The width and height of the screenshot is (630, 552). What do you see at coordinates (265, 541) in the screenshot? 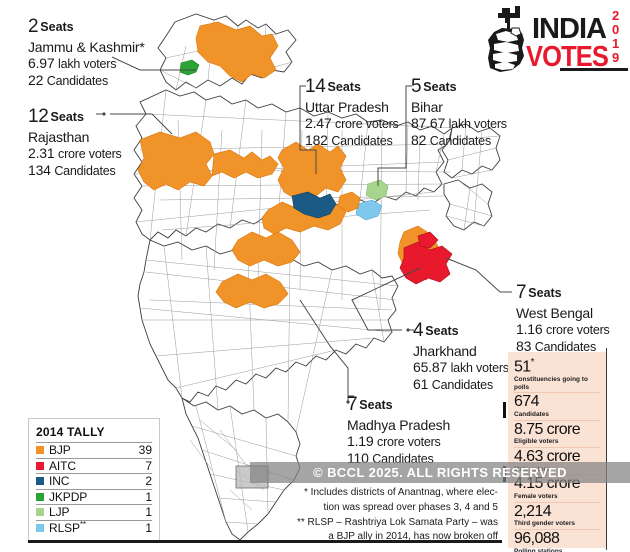
I see `bottom-divider` at bounding box center [265, 541].